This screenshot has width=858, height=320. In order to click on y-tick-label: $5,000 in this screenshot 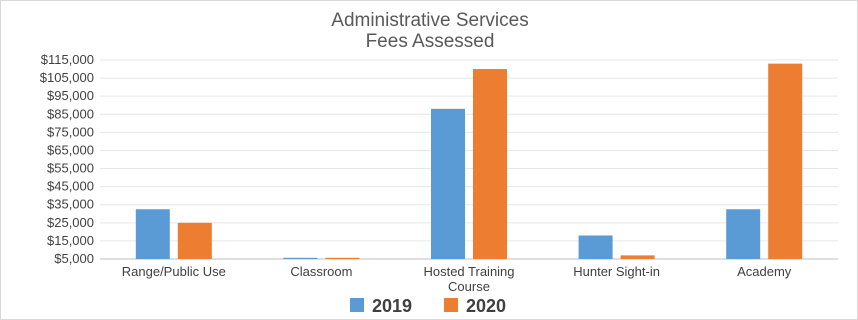, I will do `click(74, 258)`.